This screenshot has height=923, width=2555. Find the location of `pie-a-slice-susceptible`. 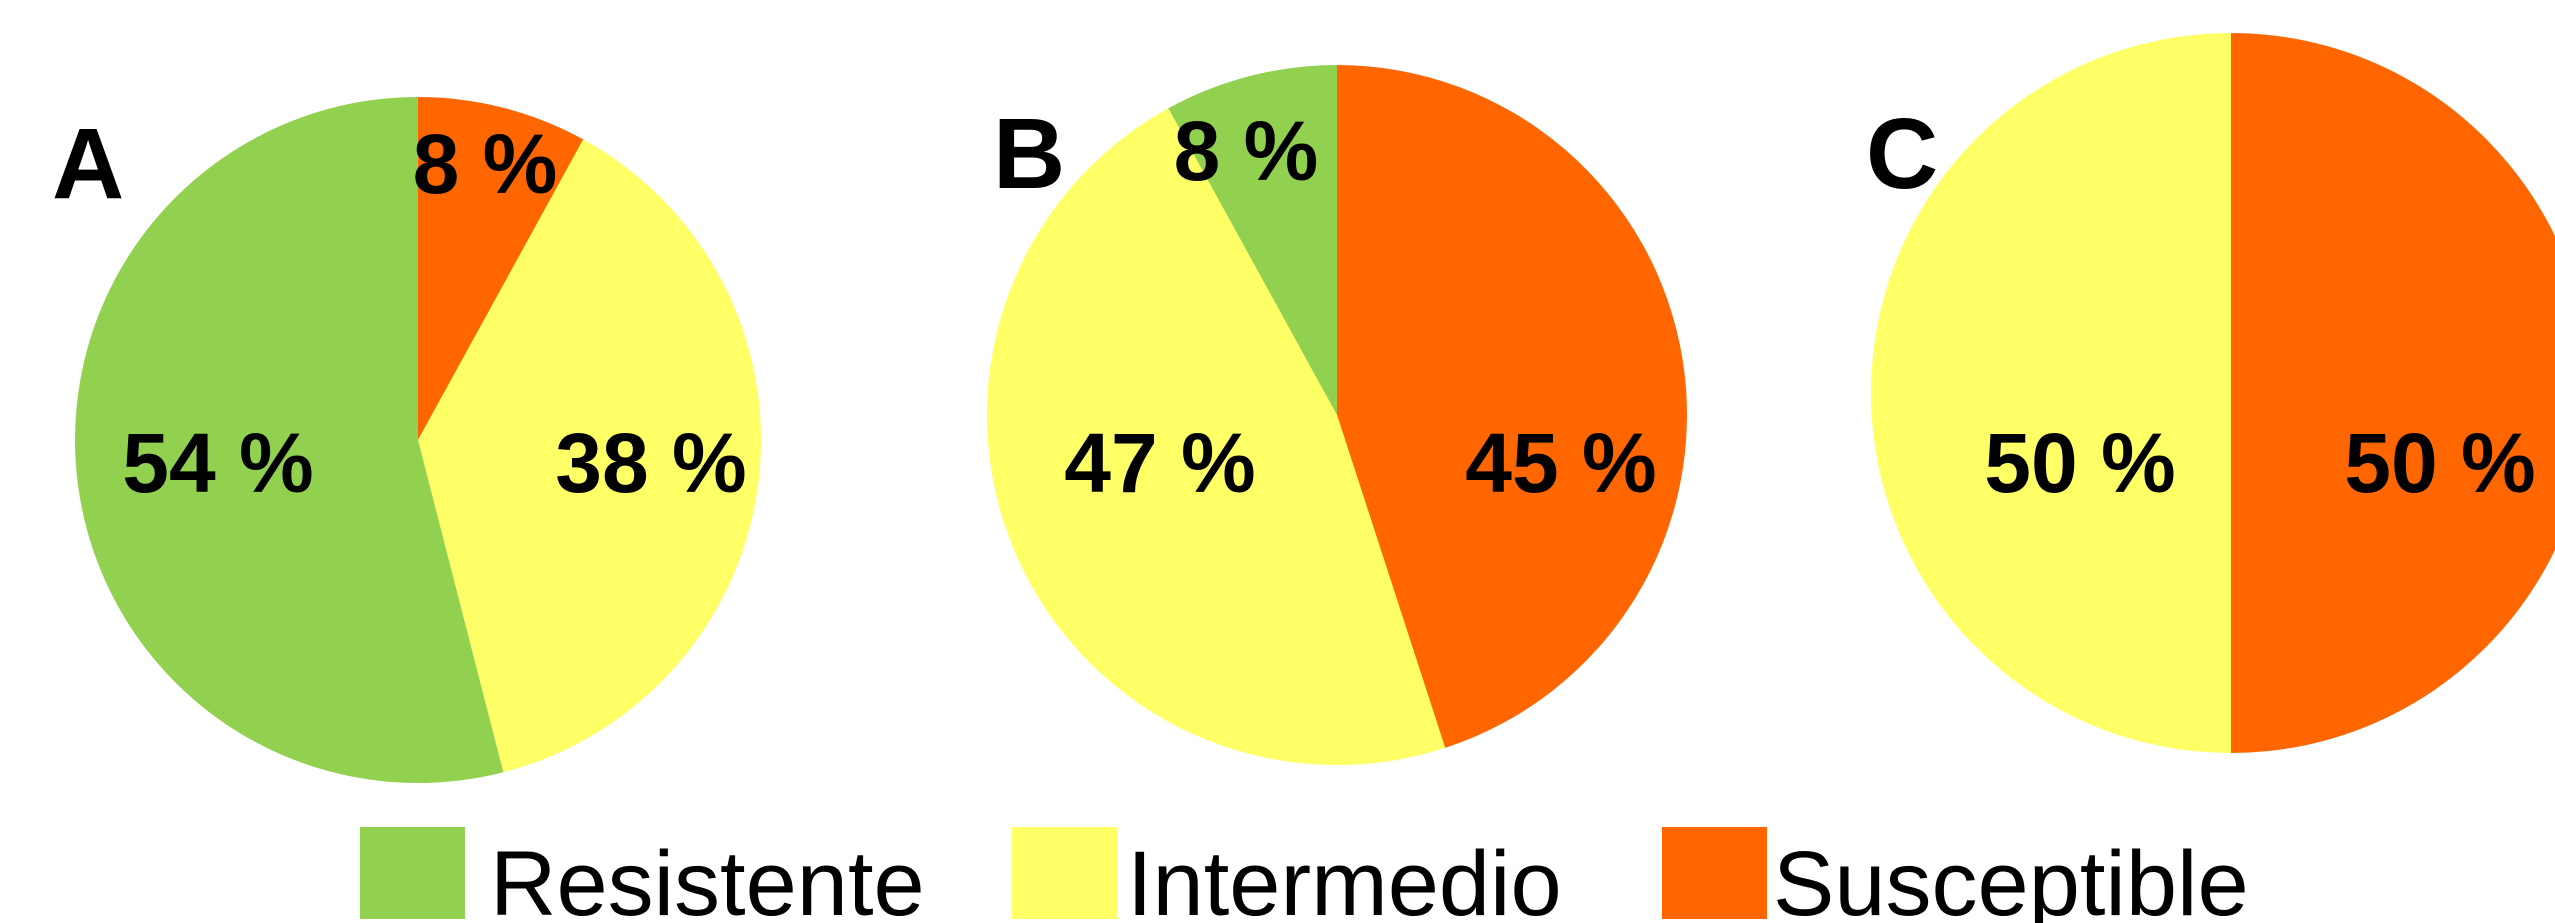

pie-a-slice-susceptible is located at coordinates (501, 268).